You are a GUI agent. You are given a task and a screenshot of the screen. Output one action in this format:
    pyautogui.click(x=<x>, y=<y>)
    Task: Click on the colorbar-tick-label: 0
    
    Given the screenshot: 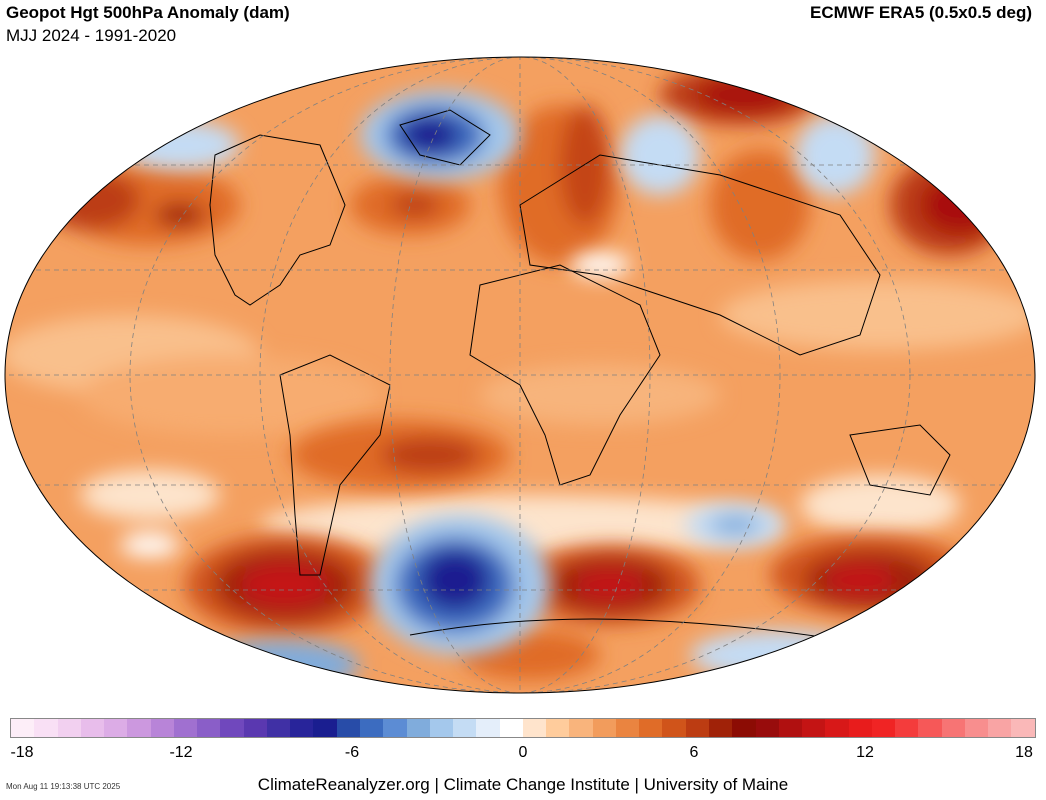 What is the action you would take?
    pyautogui.click(x=523, y=752)
    